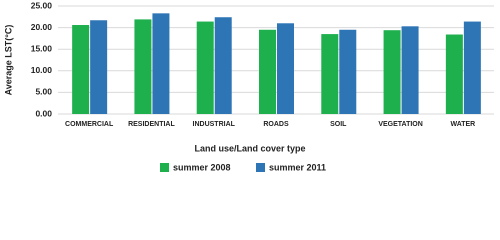 This screenshot has height=240, width=500. I want to click on x-axis-title: Land use/Land cover type, so click(249, 148).